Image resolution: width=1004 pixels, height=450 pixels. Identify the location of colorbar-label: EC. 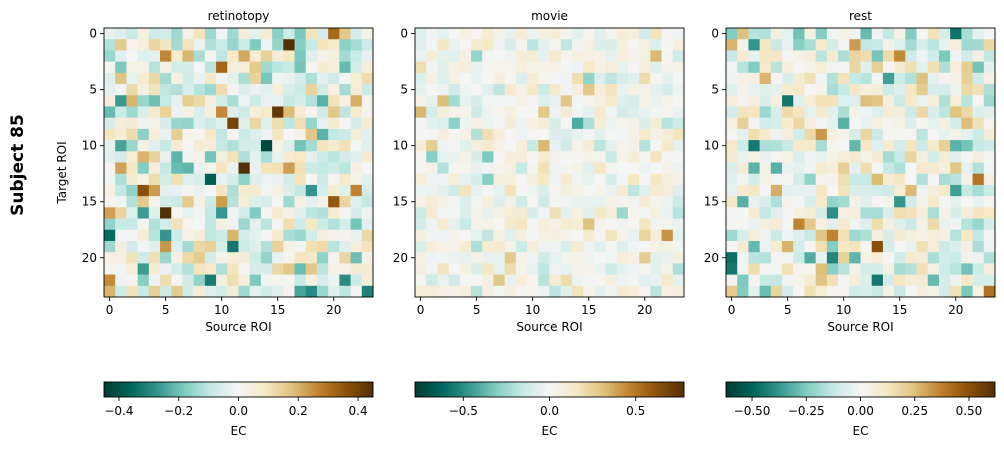
(861, 431).